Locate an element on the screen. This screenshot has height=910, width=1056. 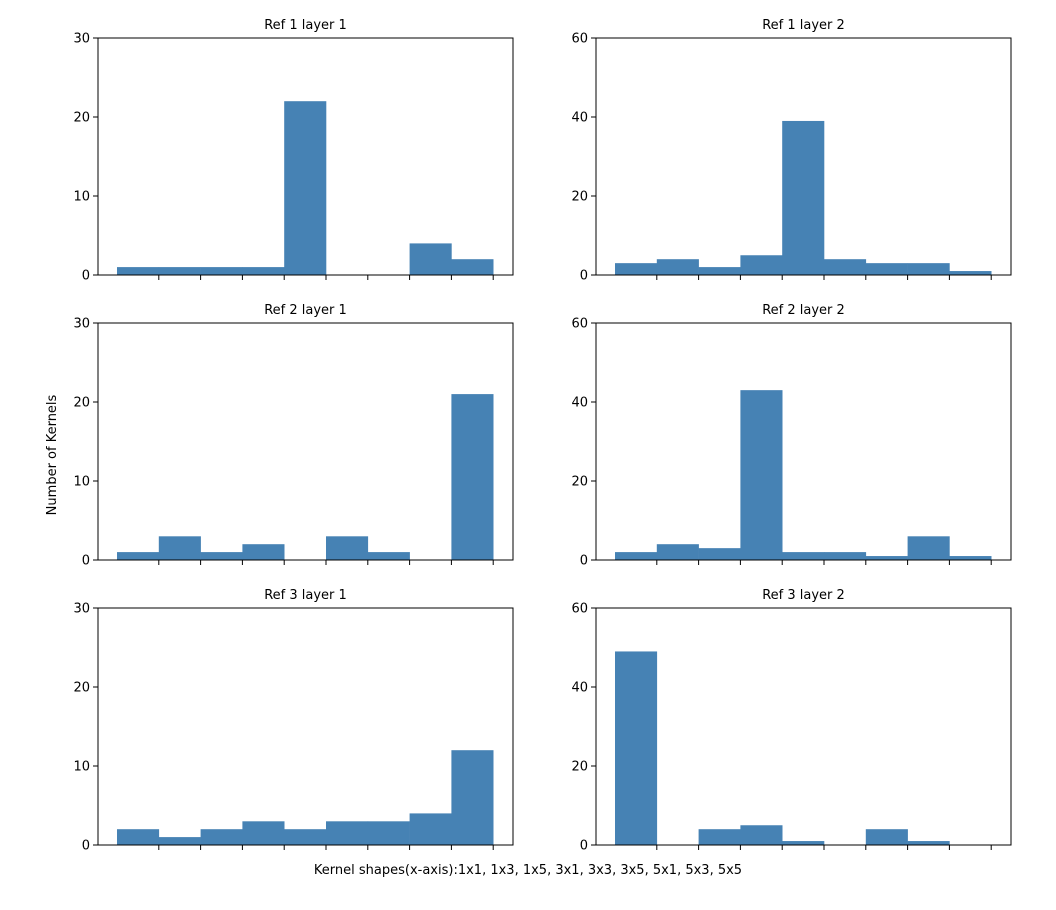
chart-panel: Ref 3 layer 1 0 10 20 30 is located at coordinates (293, 721).